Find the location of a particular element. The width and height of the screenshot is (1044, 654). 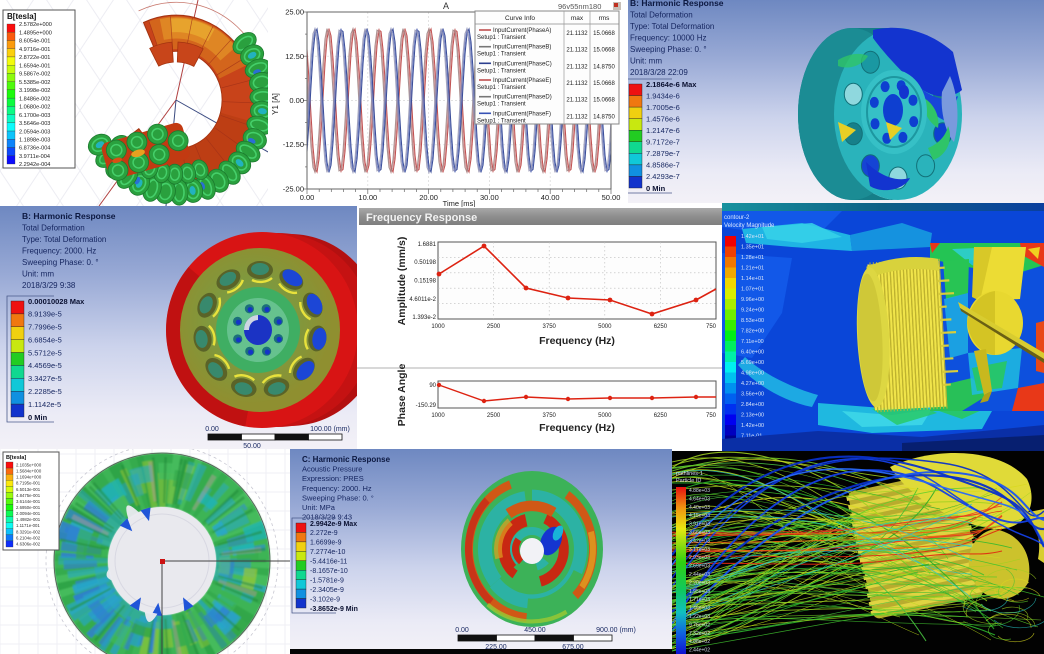

svg-text: Unit: MPa is located at coordinates (319, 507).